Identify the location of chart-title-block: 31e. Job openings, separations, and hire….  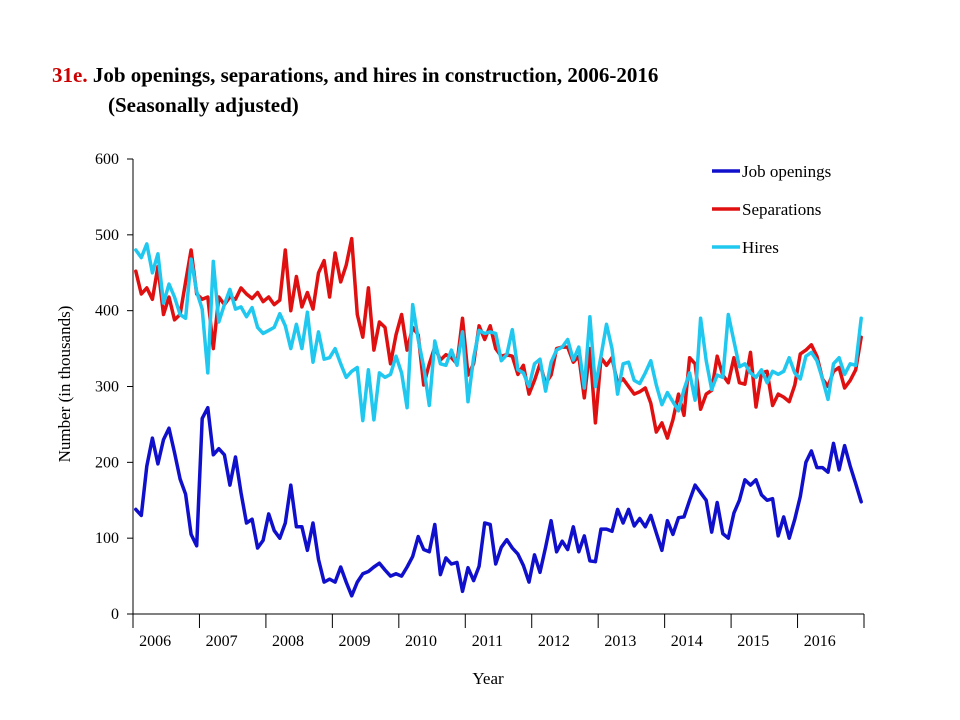
(355, 90).